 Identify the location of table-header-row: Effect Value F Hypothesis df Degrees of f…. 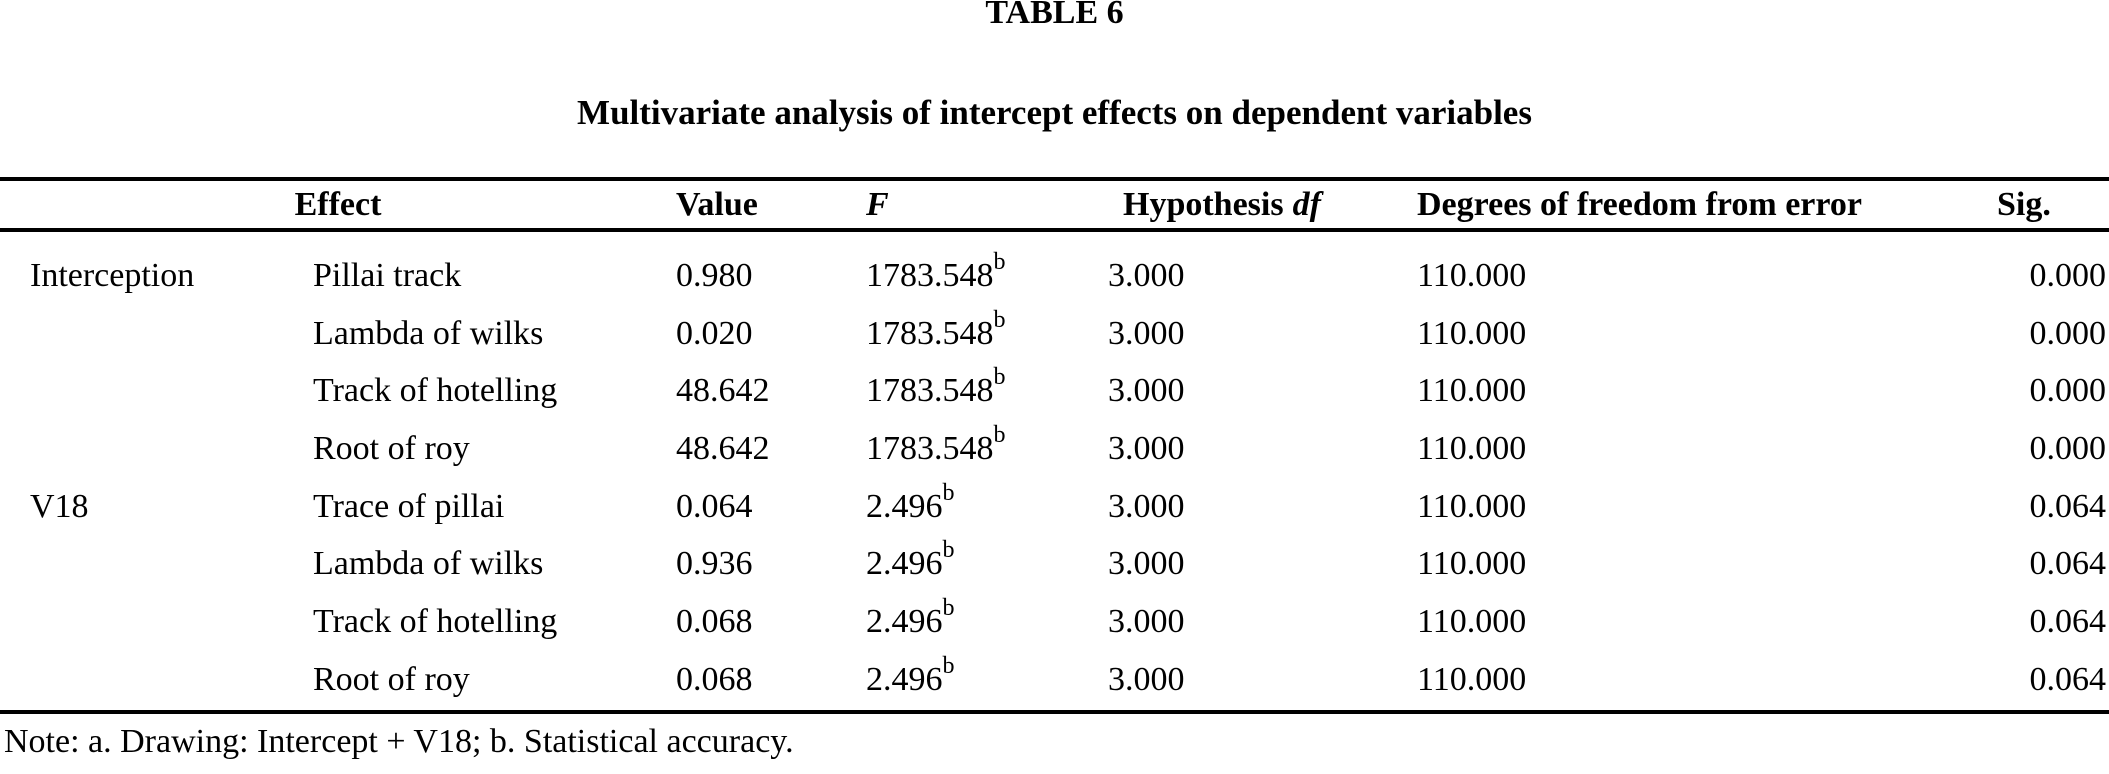
(1054, 204).